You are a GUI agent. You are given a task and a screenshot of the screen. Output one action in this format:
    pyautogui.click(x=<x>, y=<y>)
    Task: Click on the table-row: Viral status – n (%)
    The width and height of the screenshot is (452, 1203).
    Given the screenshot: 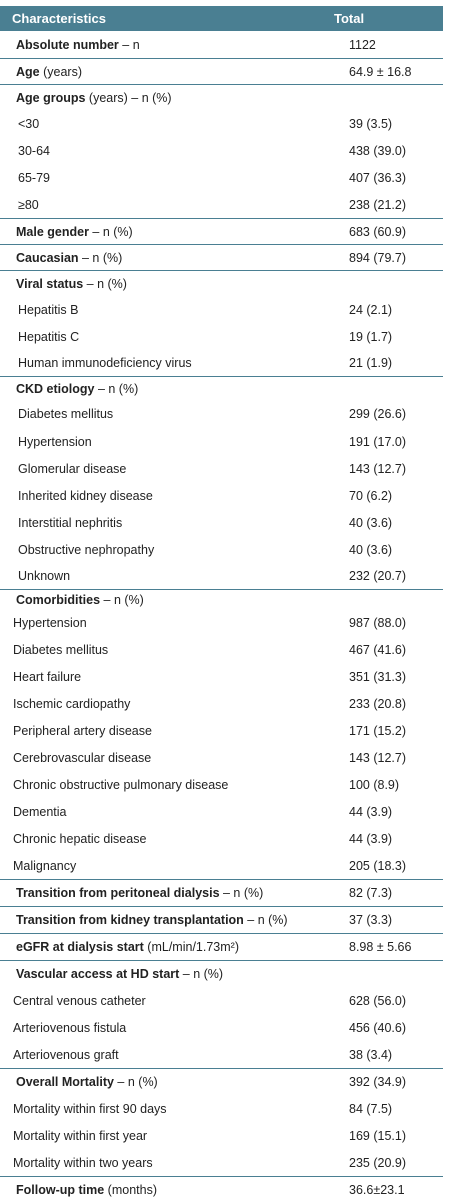 What is the action you would take?
    pyautogui.click(x=221, y=283)
    